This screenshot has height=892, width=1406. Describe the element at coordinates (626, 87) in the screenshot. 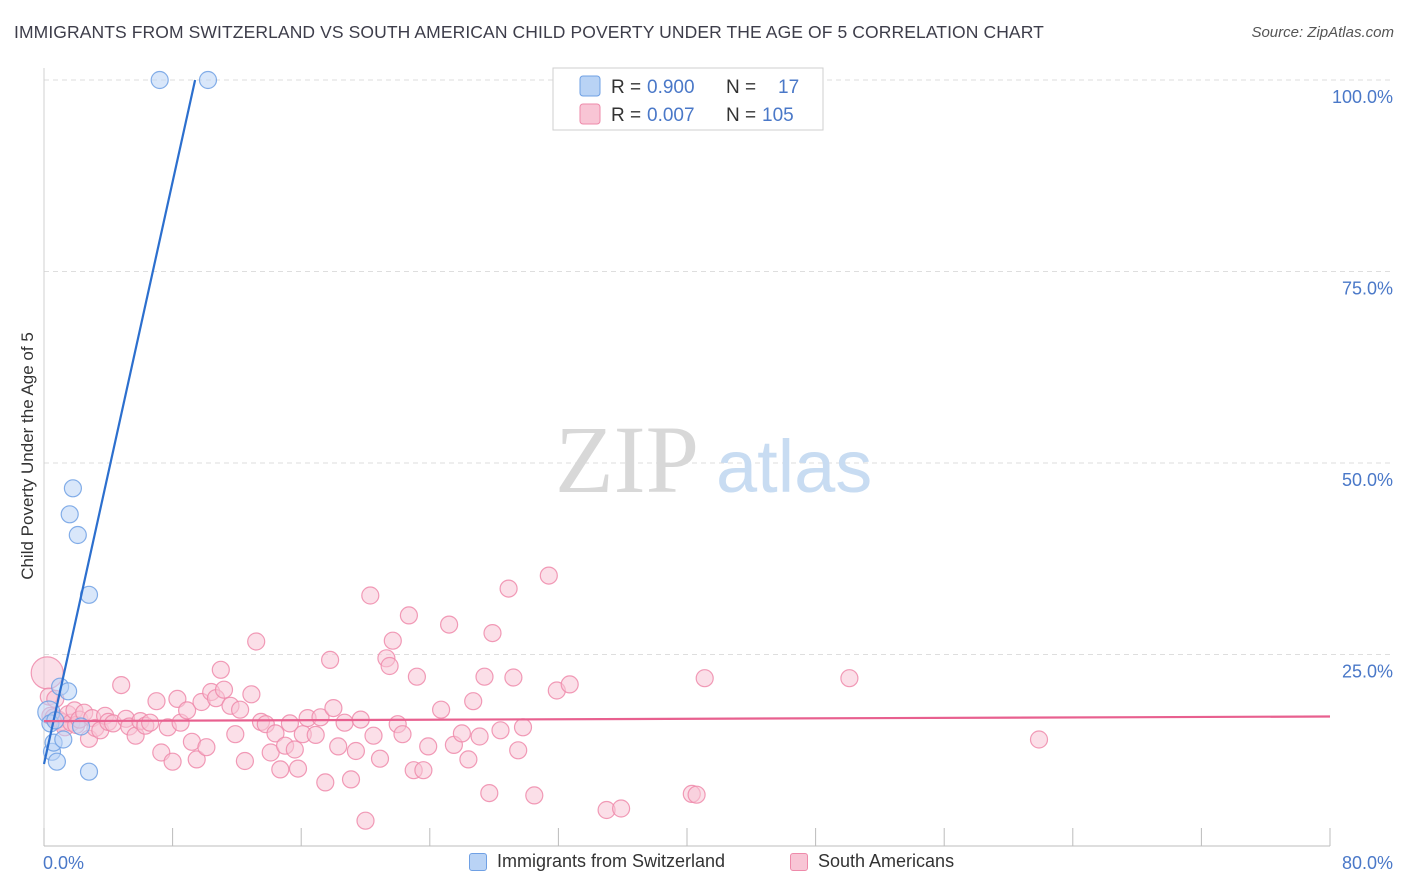

I see `stats-legend-r-label-switzerland: R =` at that location.